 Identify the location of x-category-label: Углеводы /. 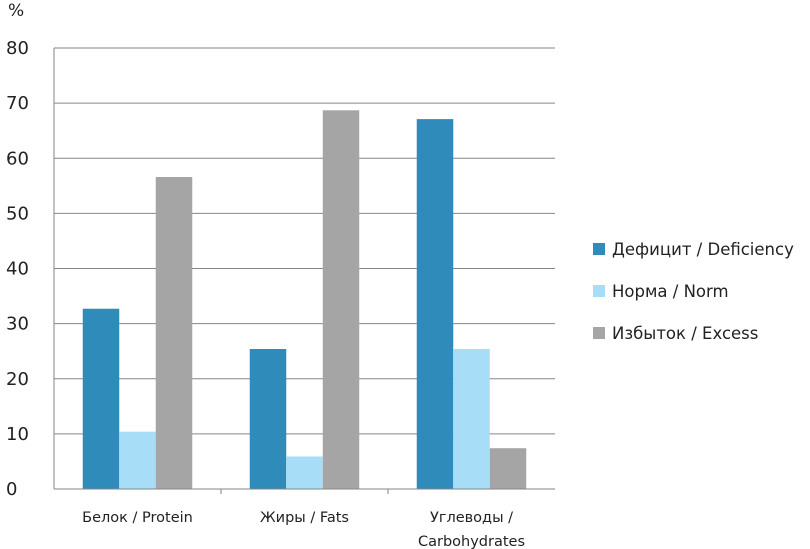
(471, 518).